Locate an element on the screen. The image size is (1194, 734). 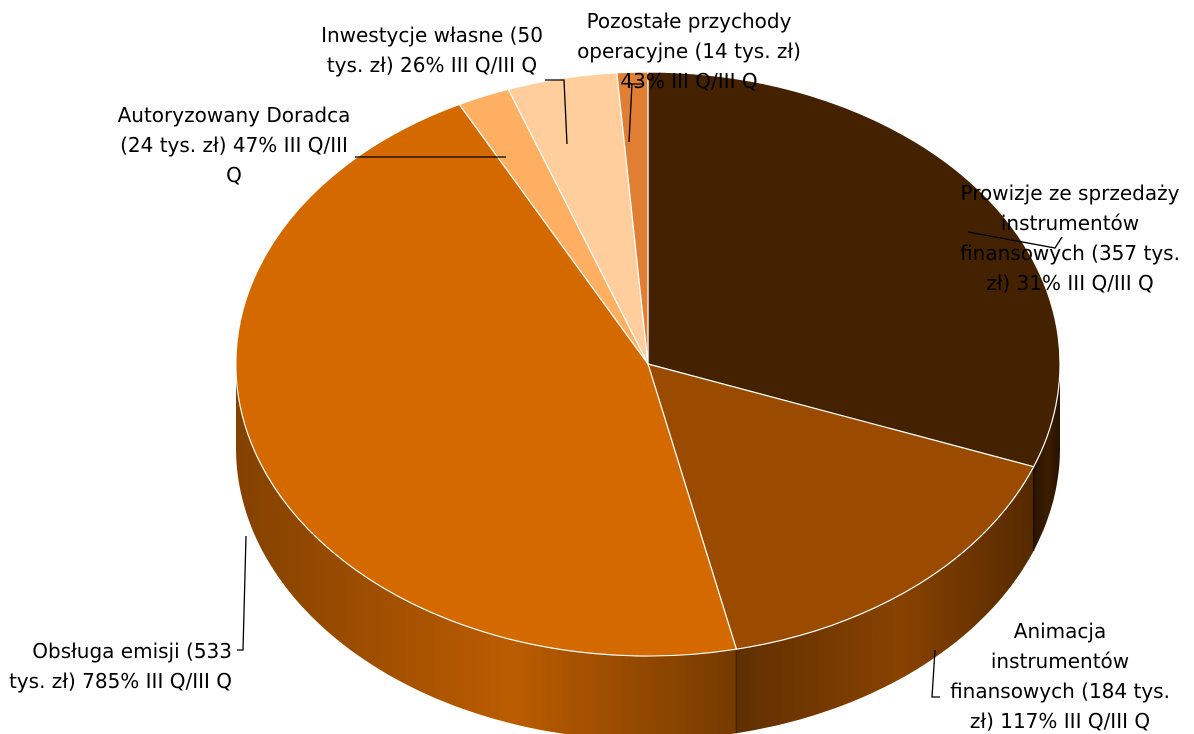
slice-label-line: (24 tys. zł) 47% III Q/III is located at coordinates (234, 145).